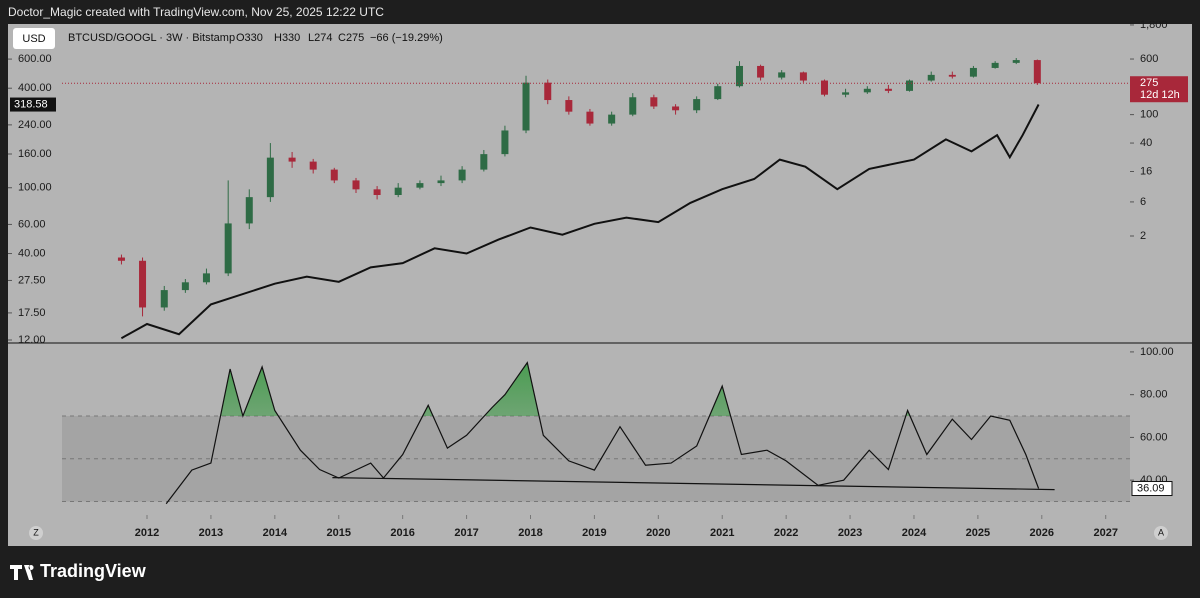 This screenshot has height=598, width=1200. What do you see at coordinates (786, 533) in the screenshot?
I see `x-tick-label: 2022` at bounding box center [786, 533].